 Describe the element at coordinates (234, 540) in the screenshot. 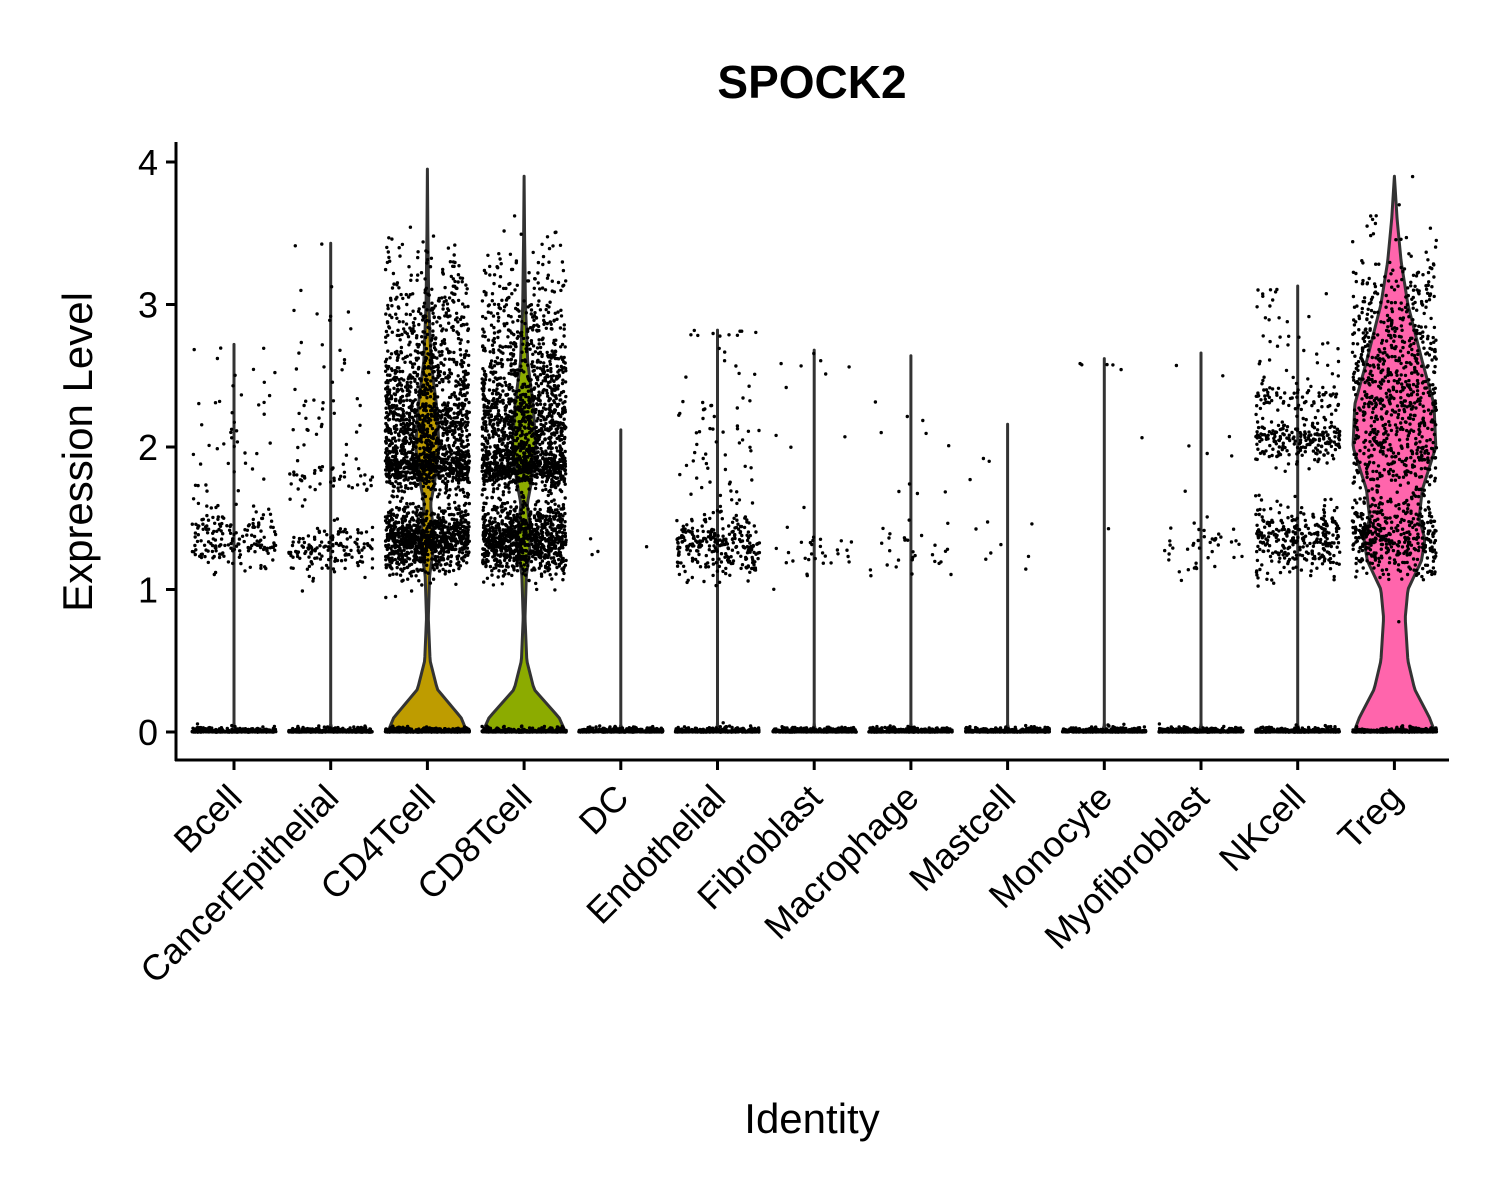

I see `jitter-points` at that location.